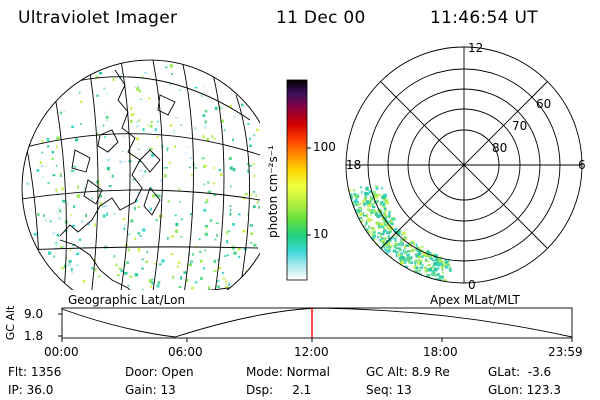 The height and width of the screenshot is (400, 600). I want to click on info-mode-label: Mode:, so click(264, 372).